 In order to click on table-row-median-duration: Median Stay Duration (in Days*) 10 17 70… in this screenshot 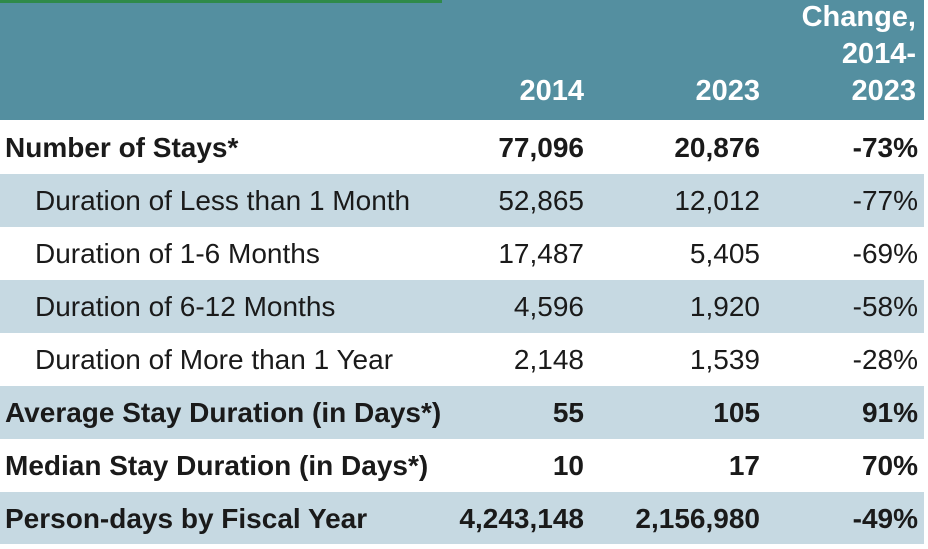, I will do `click(462, 465)`.